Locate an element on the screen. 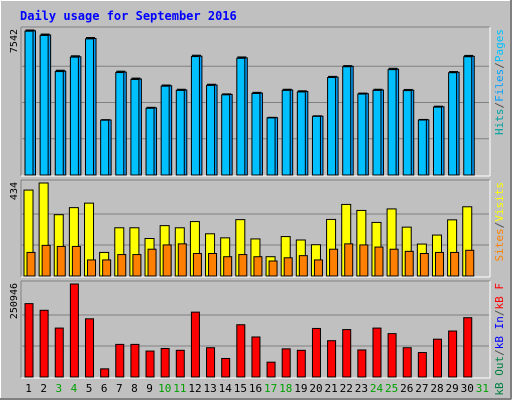 The width and height of the screenshot is (512, 405). day-label: 7 is located at coordinates (119, 388).